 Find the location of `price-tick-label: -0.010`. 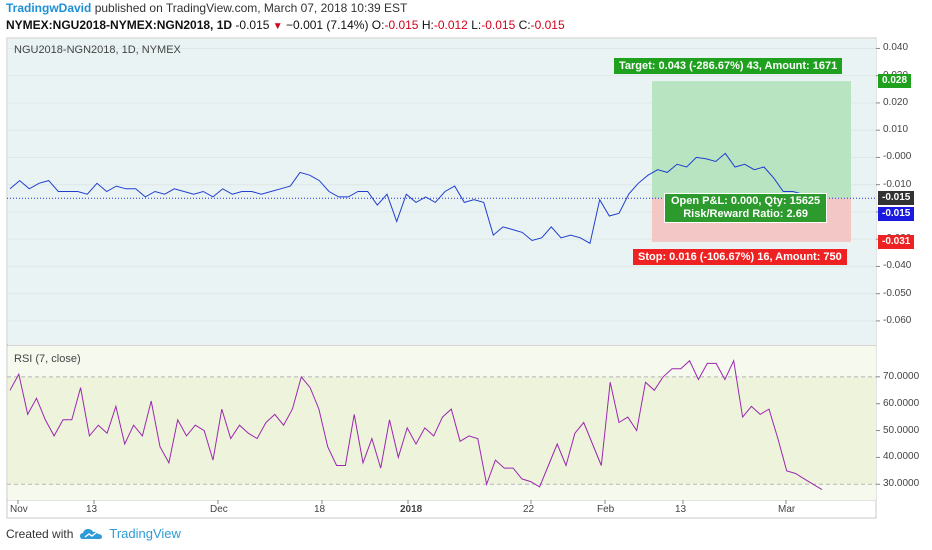

price-tick-label: -0.010 is located at coordinates (897, 184).